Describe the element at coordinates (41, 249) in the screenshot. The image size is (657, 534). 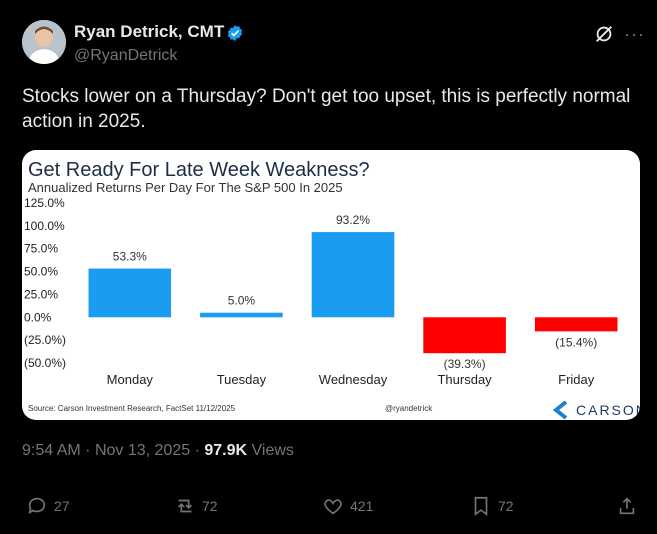
I see `y-tick-label: 75.0%` at that location.